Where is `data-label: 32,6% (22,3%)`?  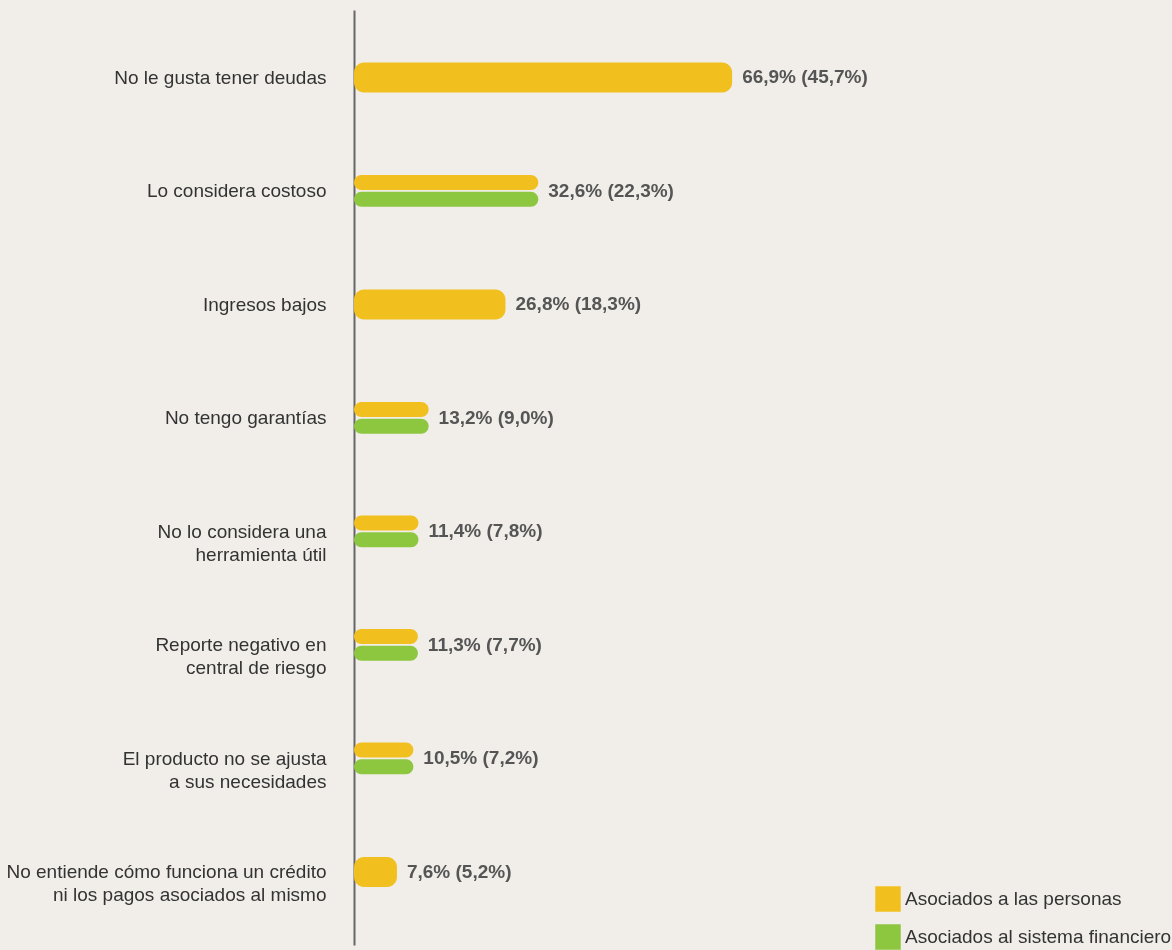 data-label: 32,6% (22,3%) is located at coordinates (611, 190).